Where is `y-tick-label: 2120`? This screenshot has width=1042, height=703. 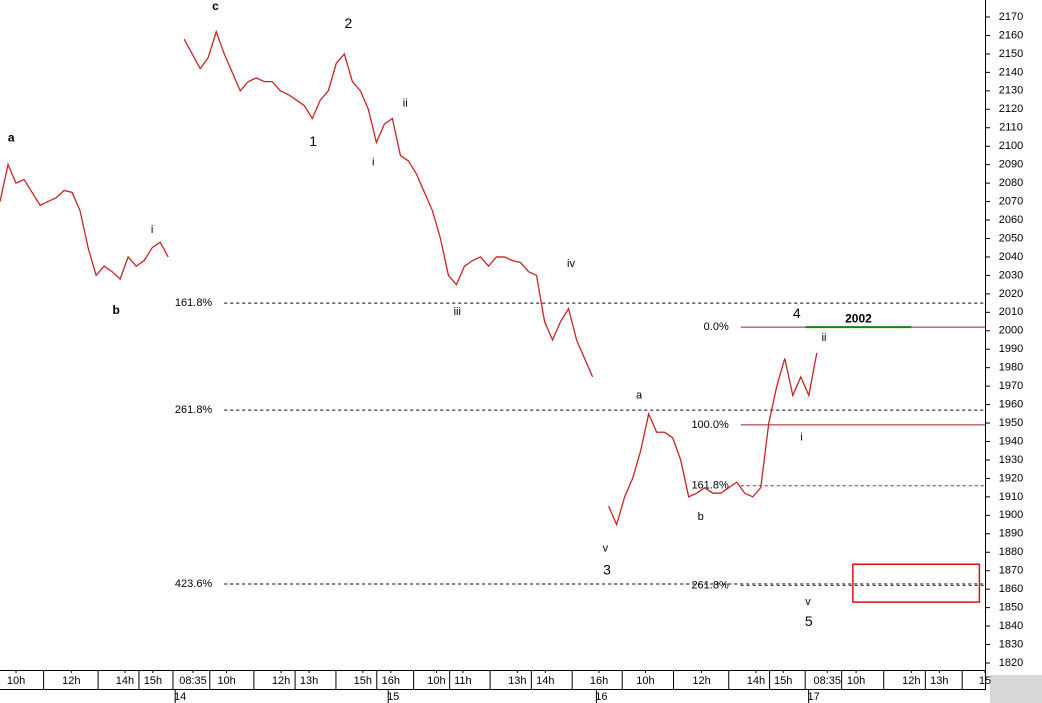 y-tick-label: 2120 is located at coordinates (1011, 109).